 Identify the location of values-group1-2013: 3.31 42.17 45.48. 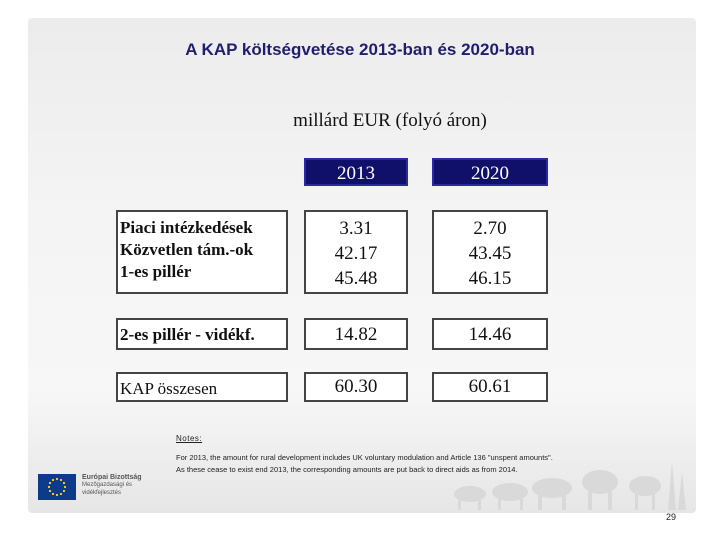
(356, 252).